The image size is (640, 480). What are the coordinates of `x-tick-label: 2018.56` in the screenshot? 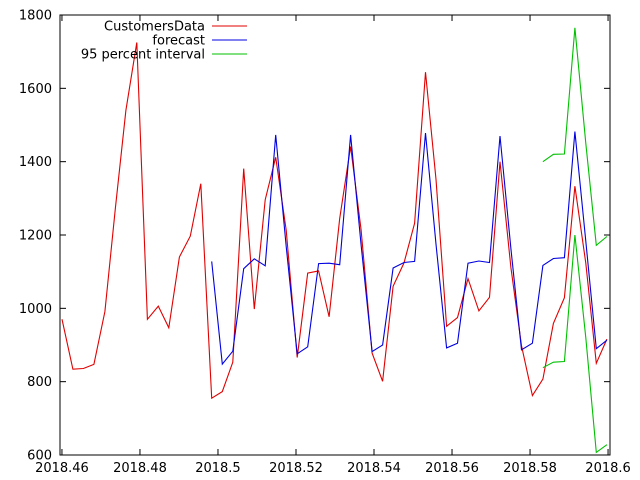 It's located at (452, 468).